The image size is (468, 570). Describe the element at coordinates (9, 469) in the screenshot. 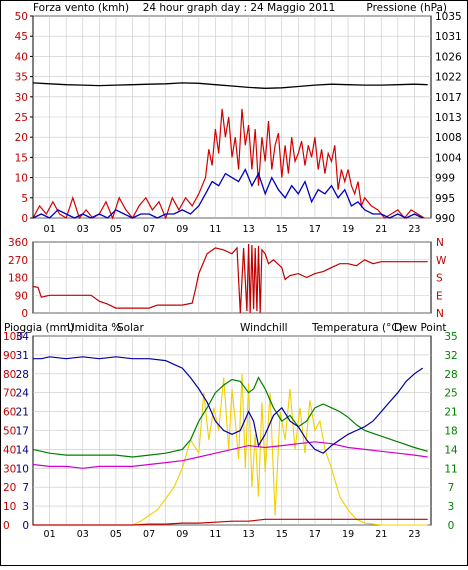

I see `rain-tick-label: 30` at that location.